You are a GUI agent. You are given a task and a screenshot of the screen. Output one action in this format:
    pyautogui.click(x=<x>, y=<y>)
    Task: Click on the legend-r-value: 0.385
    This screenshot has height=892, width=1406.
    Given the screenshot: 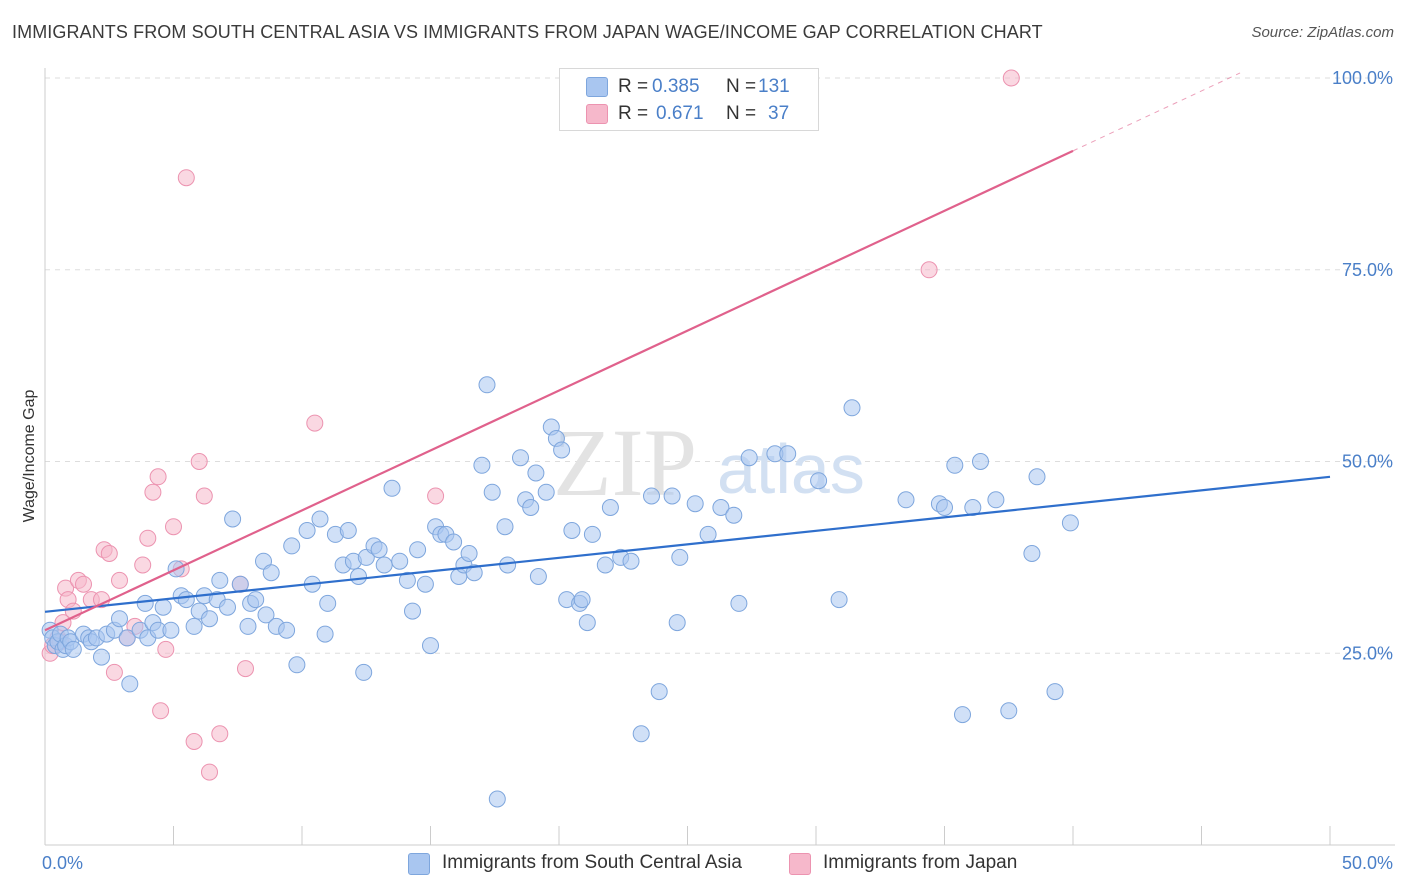 What is the action you would take?
    pyautogui.click(x=676, y=86)
    